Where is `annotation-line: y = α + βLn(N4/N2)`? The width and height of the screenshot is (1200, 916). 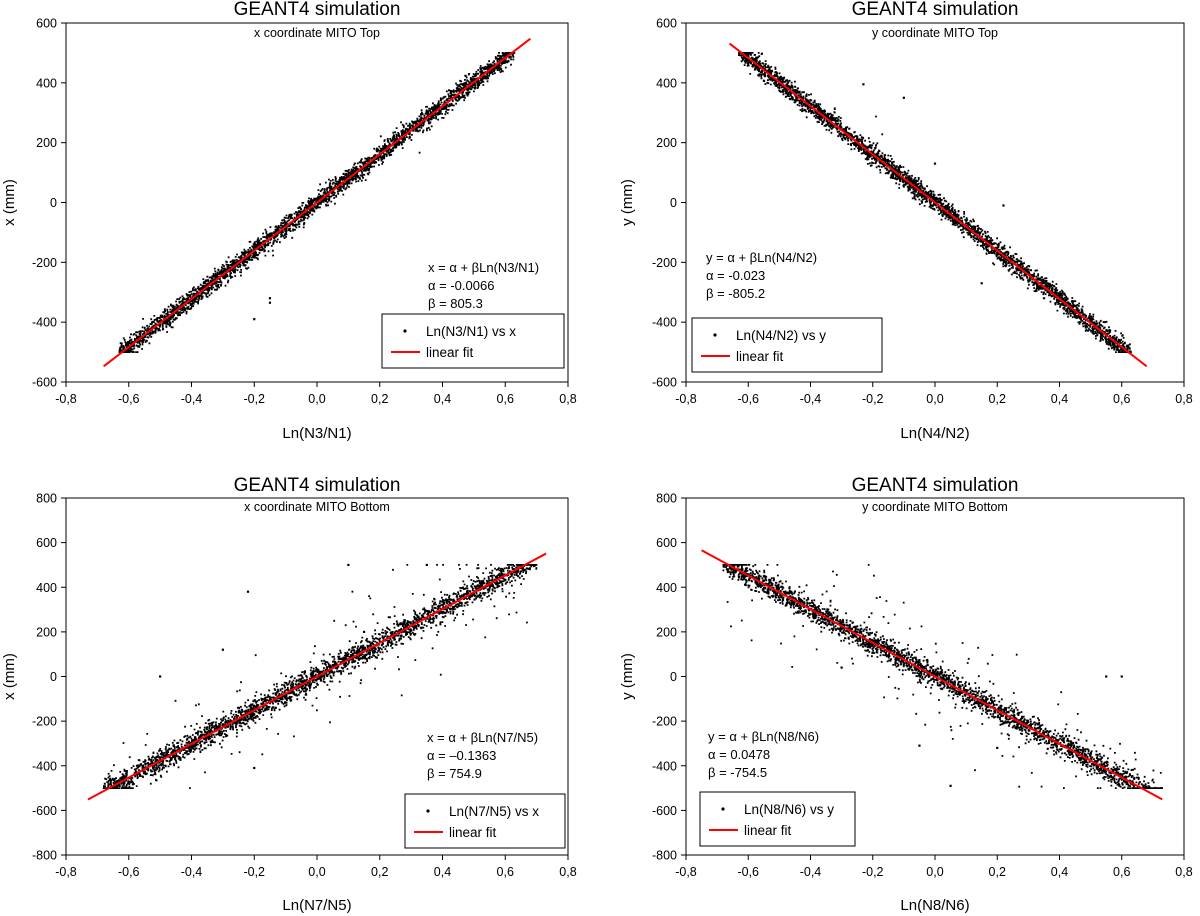
annotation-line: y = α + βLn(N4/N2) is located at coordinates (761, 257).